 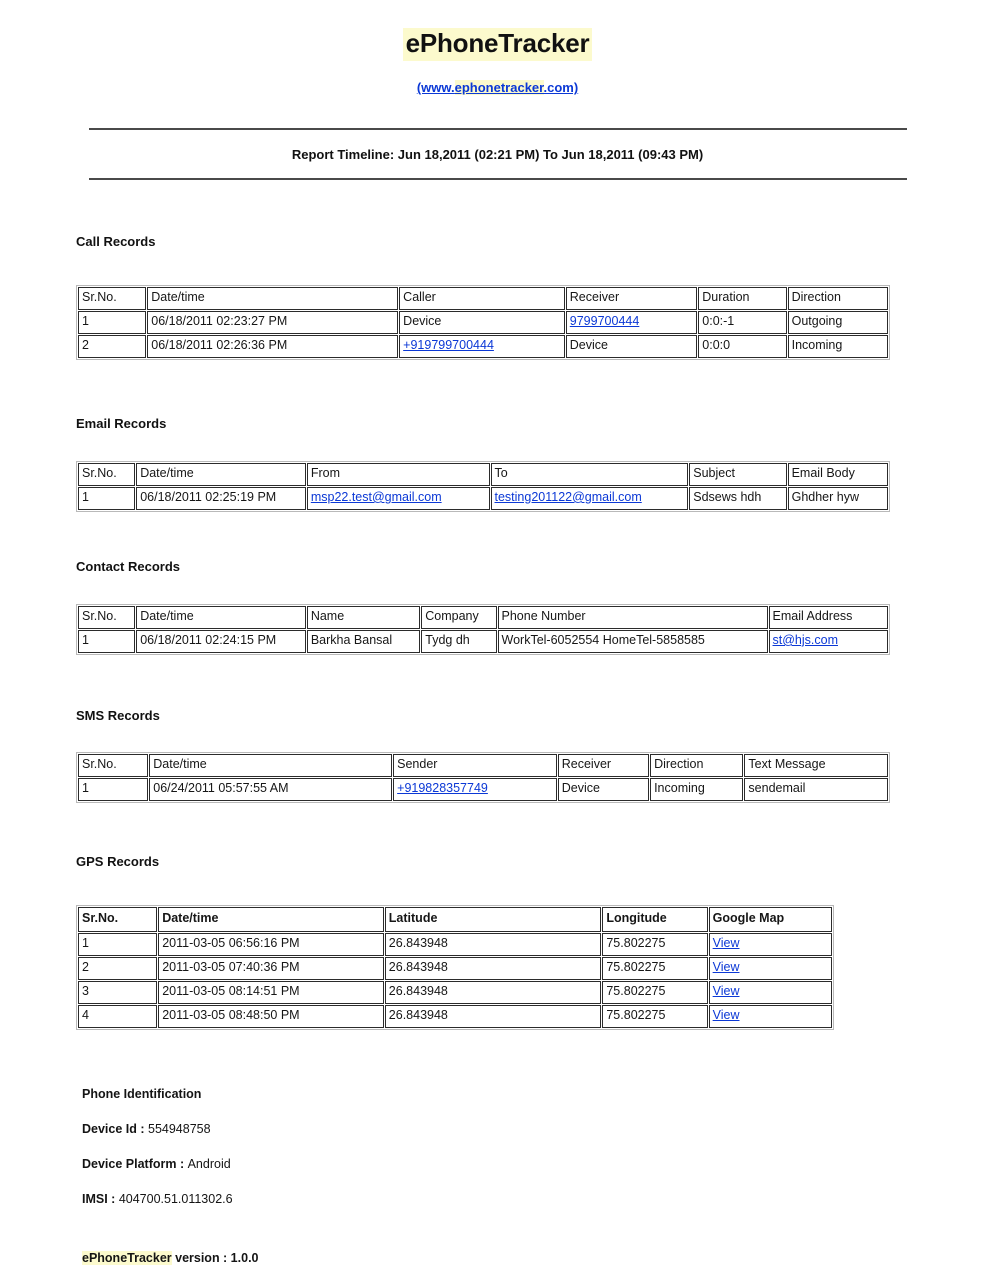 What do you see at coordinates (604, 320) in the screenshot?
I see `phone-number-link: 9799700444` at bounding box center [604, 320].